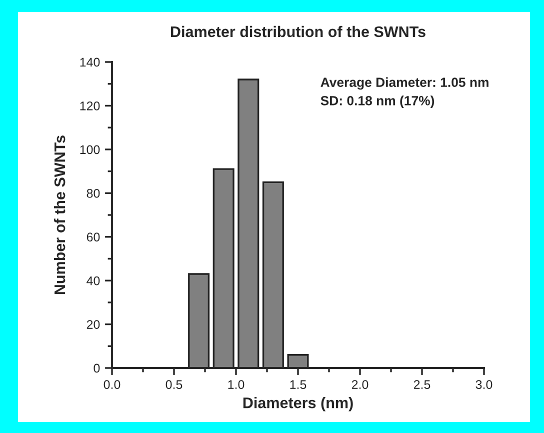 The height and width of the screenshot is (433, 544). What do you see at coordinates (174, 384) in the screenshot?
I see `x-tick-label: 0.5` at bounding box center [174, 384].